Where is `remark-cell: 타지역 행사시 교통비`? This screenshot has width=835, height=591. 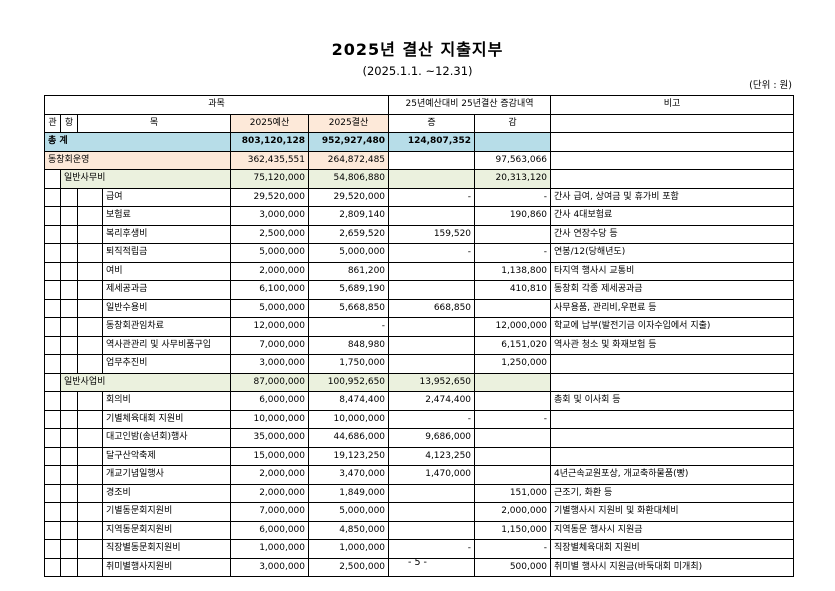
remark-cell: 타지역 행사시 교통비 is located at coordinates (672, 271).